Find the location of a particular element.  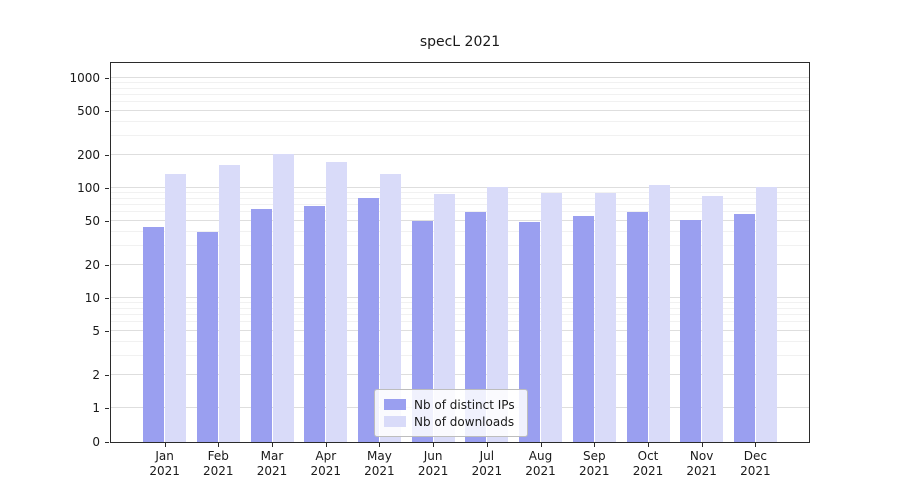

legend-item: Nb of downloads is located at coordinates (449, 421).